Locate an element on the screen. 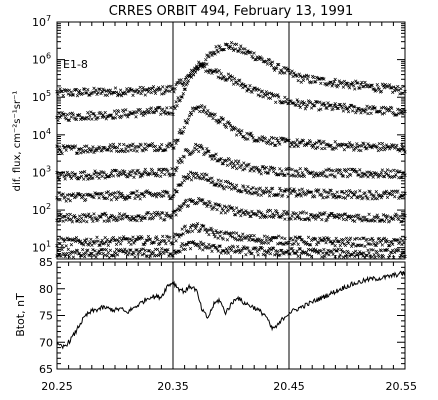 The height and width of the screenshot is (400, 438). btot-tick-label: 65 is located at coordinates (46, 369).